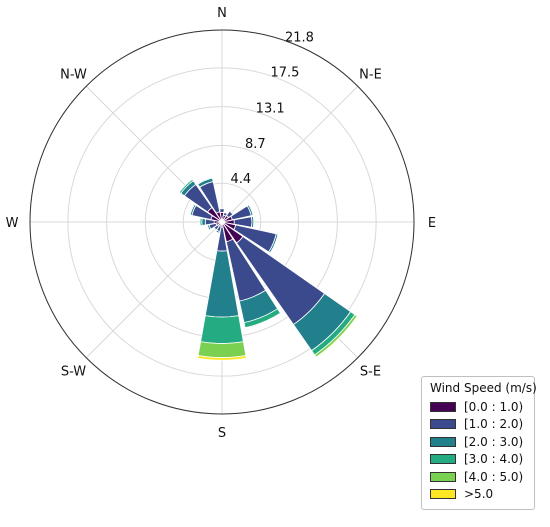 The width and height of the screenshot is (550, 527). Describe the element at coordinates (370, 371) in the screenshot. I see `direction-label-s-e: S-E` at that location.